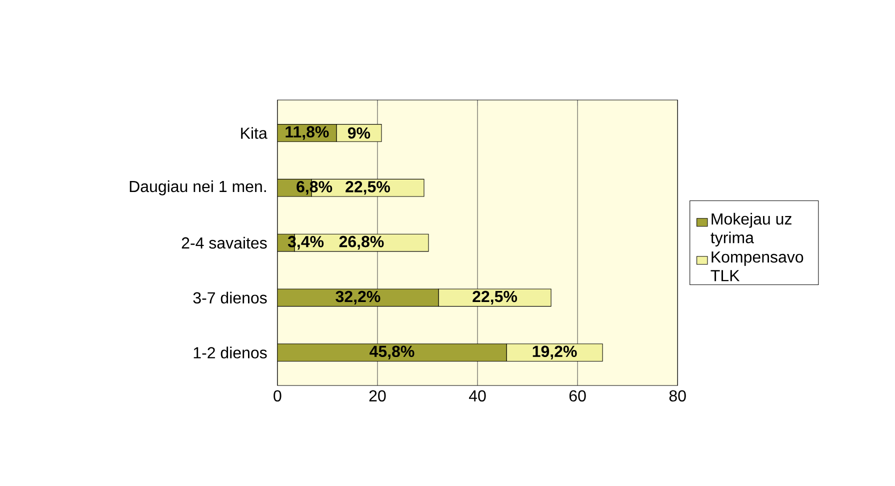  Describe the element at coordinates (477, 396) in the screenshot. I see `x-tick-label: 40` at that location.